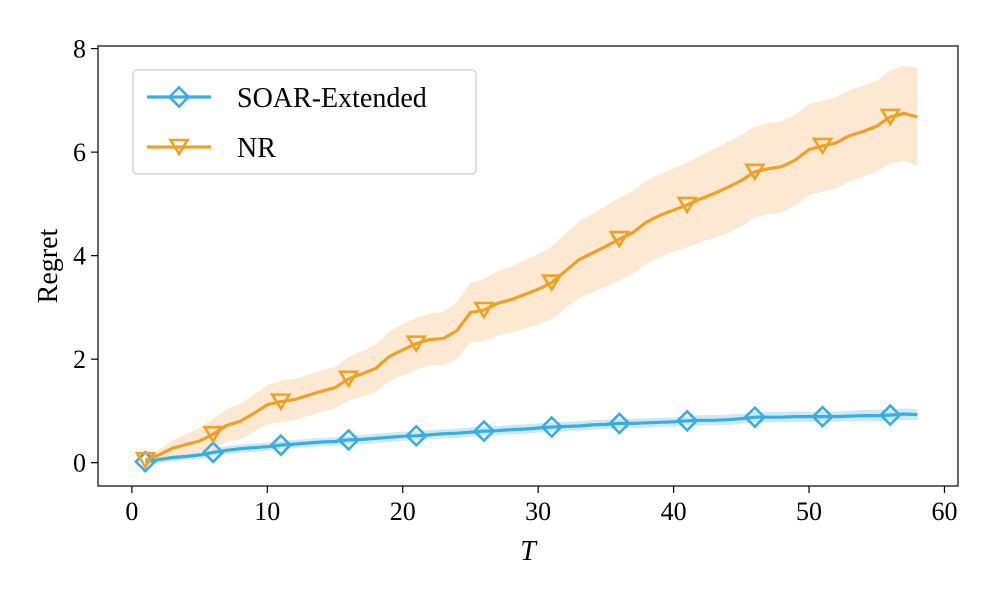 The image size is (997, 598). What do you see at coordinates (944, 511) in the screenshot?
I see `x-tick-label: 60` at bounding box center [944, 511].